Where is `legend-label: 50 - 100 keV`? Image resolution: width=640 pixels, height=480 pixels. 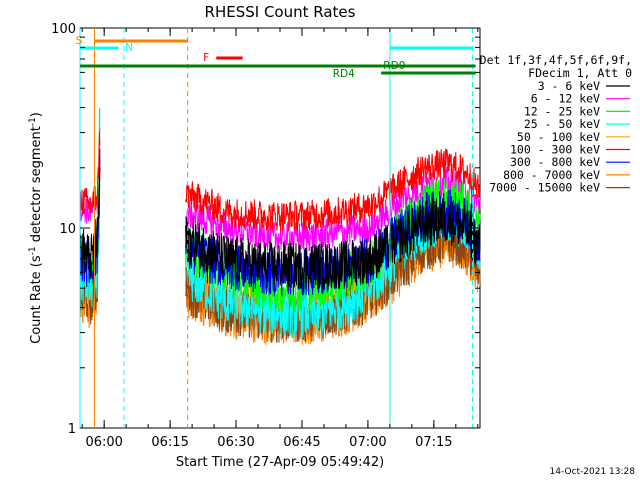 legend-label: 50 - 100 keV is located at coordinates (558, 137).